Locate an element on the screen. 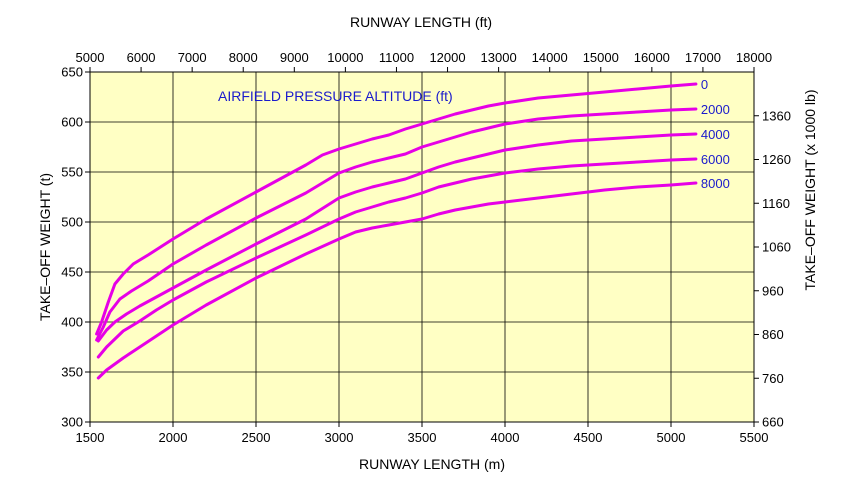  y-tick-label: 450 is located at coordinates (72, 272).